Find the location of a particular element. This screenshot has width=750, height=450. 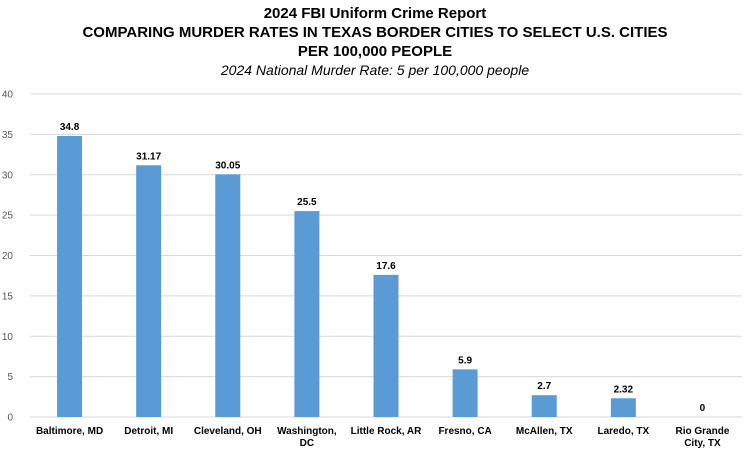

category-label-line: City, TX is located at coordinates (702, 443).